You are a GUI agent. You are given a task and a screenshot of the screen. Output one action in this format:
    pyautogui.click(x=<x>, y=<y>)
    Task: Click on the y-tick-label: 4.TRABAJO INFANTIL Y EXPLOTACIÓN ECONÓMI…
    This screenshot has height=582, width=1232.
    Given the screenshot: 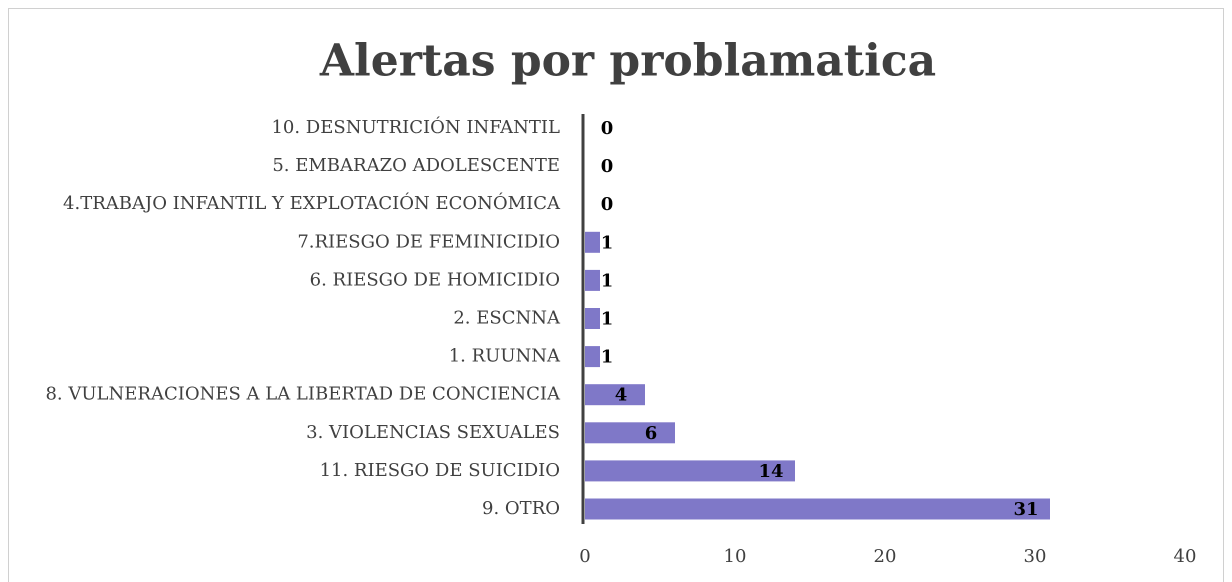 What is the action you would take?
    pyautogui.click(x=312, y=202)
    